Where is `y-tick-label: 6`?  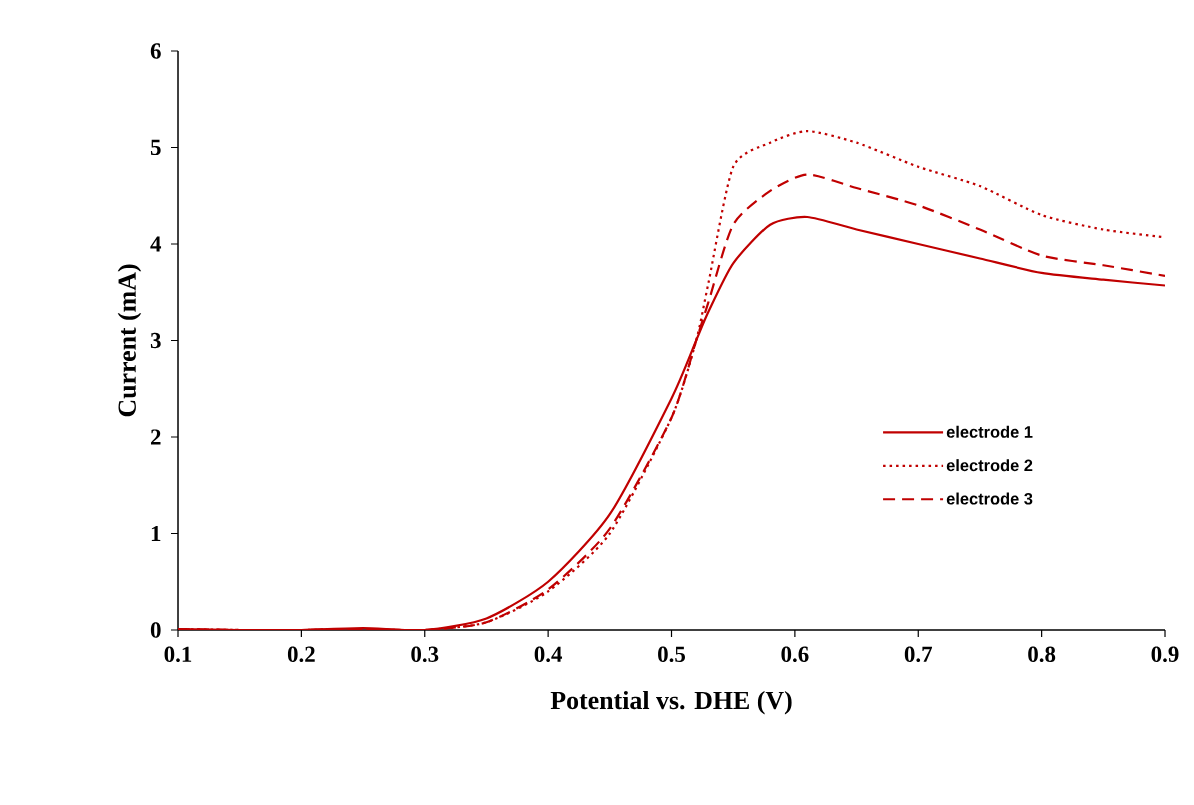 y-tick-label: 6 is located at coordinates (155, 51).